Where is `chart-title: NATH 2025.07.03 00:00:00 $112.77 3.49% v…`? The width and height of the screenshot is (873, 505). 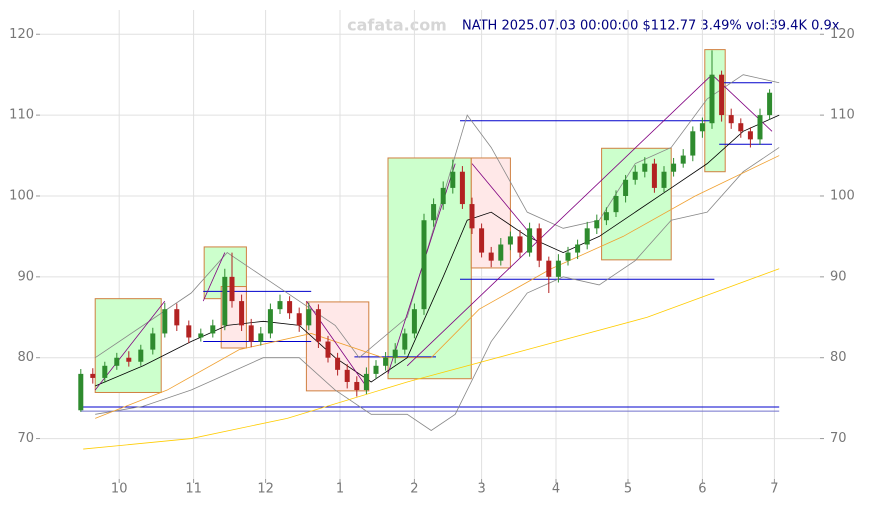 chart-title: NATH 2025.07.03 00:00:00 $112.77 3.49% v… is located at coordinates (651, 26).